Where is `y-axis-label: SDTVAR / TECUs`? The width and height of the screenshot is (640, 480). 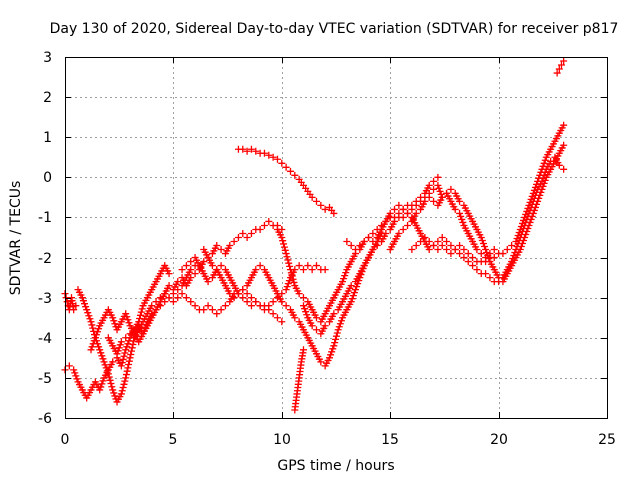 y-axis-label: SDTVAR / TECUs is located at coordinates (16, 238).